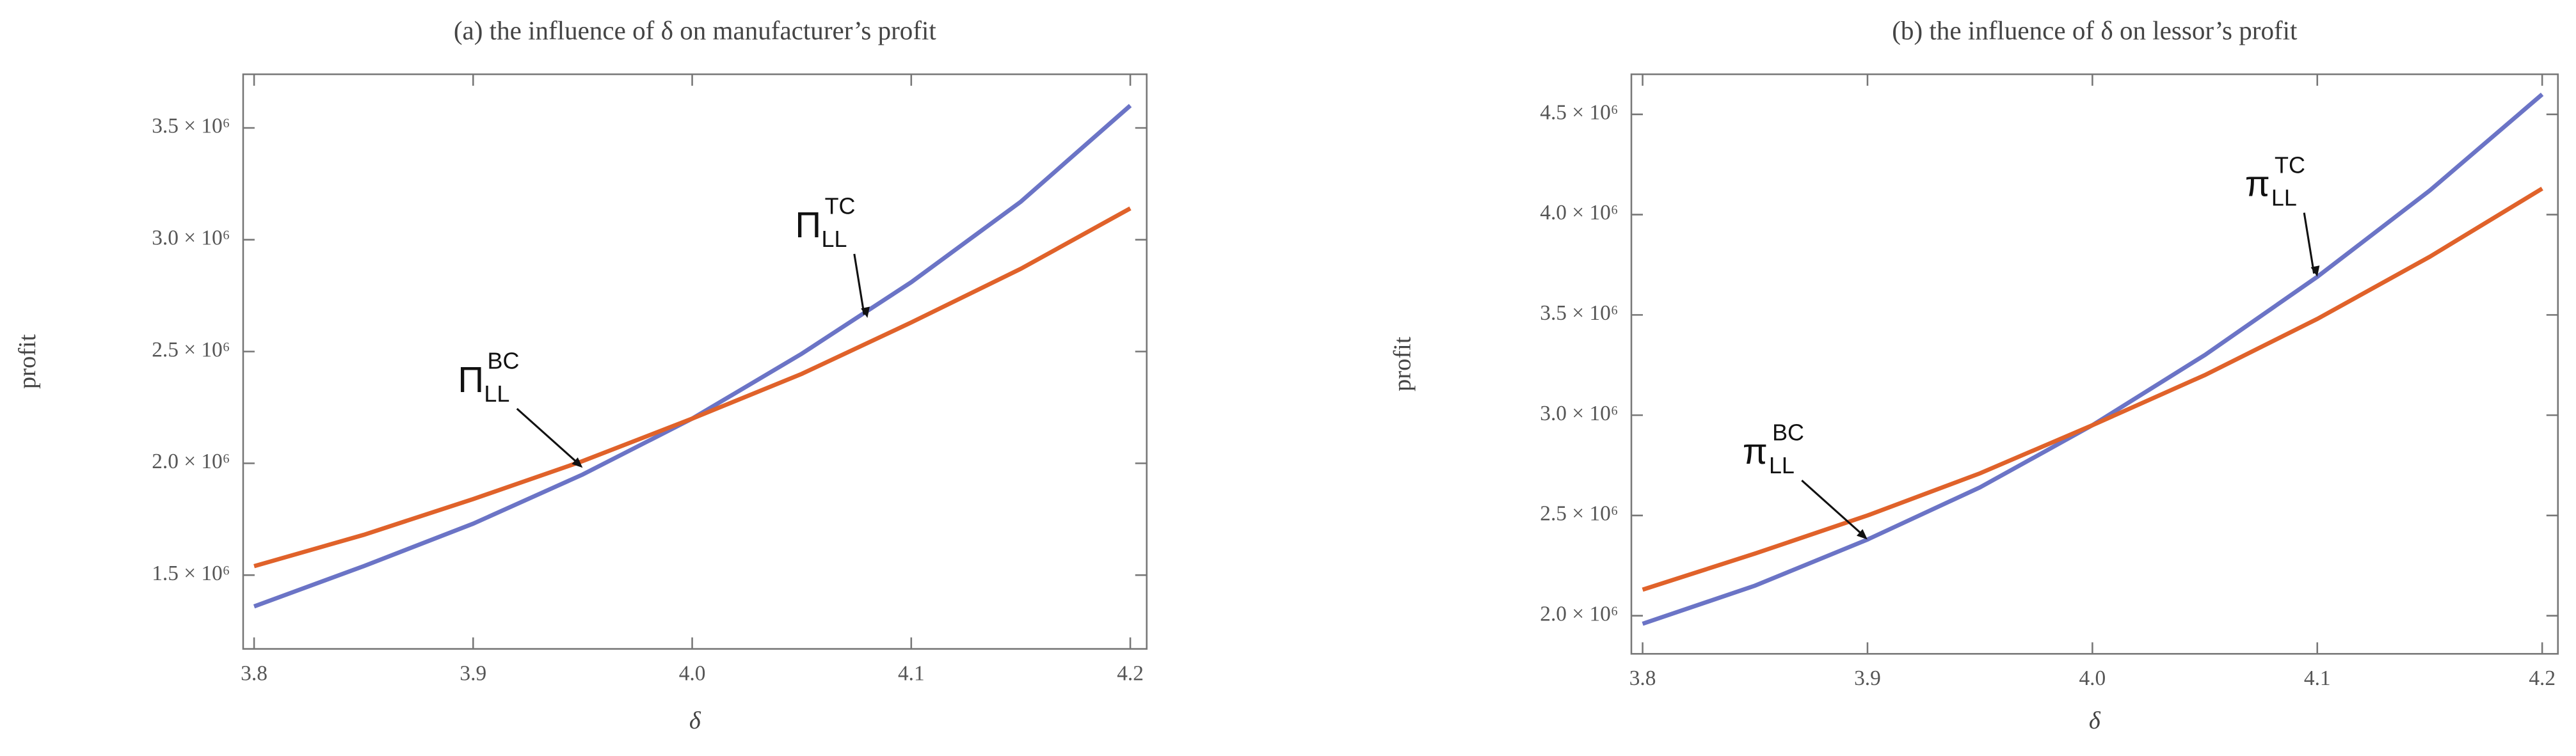  What do you see at coordinates (1579, 212) in the screenshot?
I see `y-tick-label: 4.0 × 10⁶` at bounding box center [1579, 212].